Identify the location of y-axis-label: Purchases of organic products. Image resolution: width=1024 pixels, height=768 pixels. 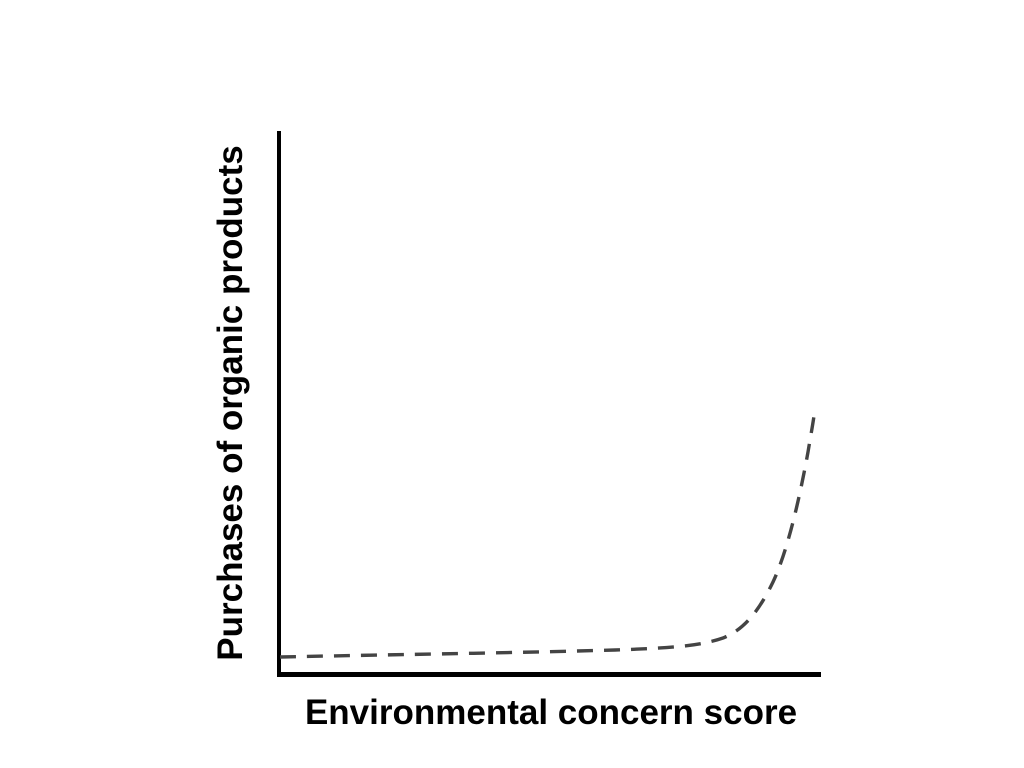
(230, 402).